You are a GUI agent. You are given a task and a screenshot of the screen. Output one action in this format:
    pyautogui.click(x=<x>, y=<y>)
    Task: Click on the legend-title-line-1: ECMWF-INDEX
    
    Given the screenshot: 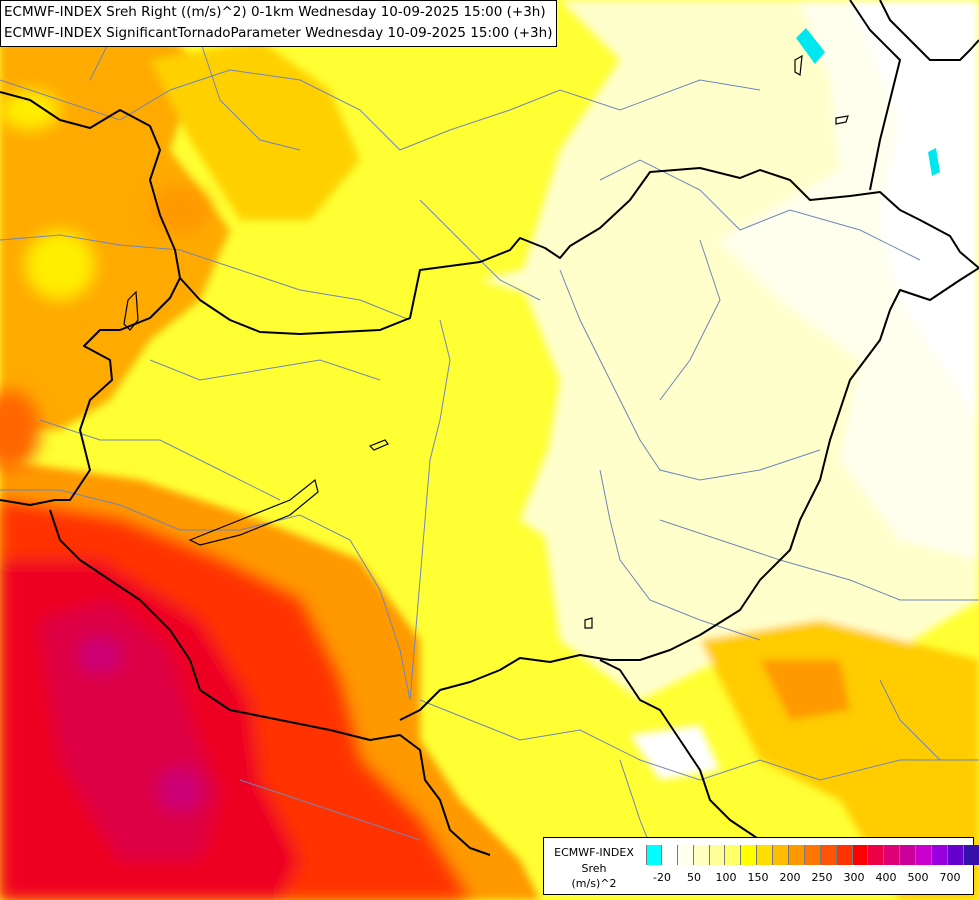 What is the action you would take?
    pyautogui.click(x=594, y=852)
    